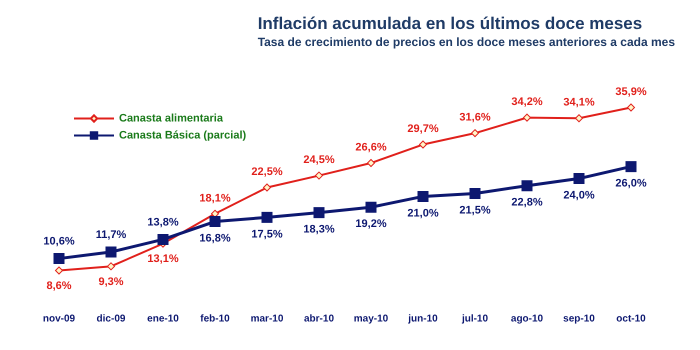 The height and width of the screenshot is (350, 700). Describe the element at coordinates (371, 319) in the screenshot. I see `x-tick-label: may-10` at that location.